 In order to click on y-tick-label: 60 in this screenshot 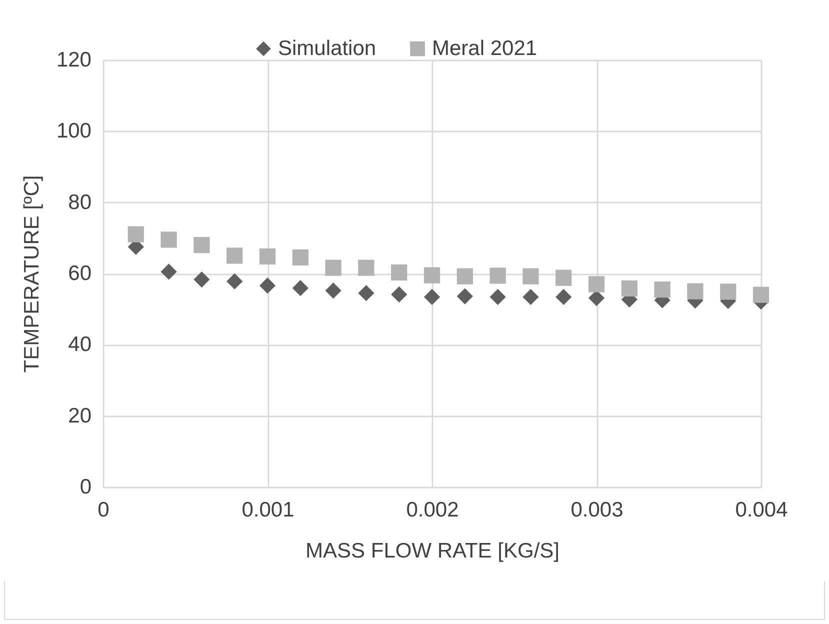, I will do `click(80, 273)`.